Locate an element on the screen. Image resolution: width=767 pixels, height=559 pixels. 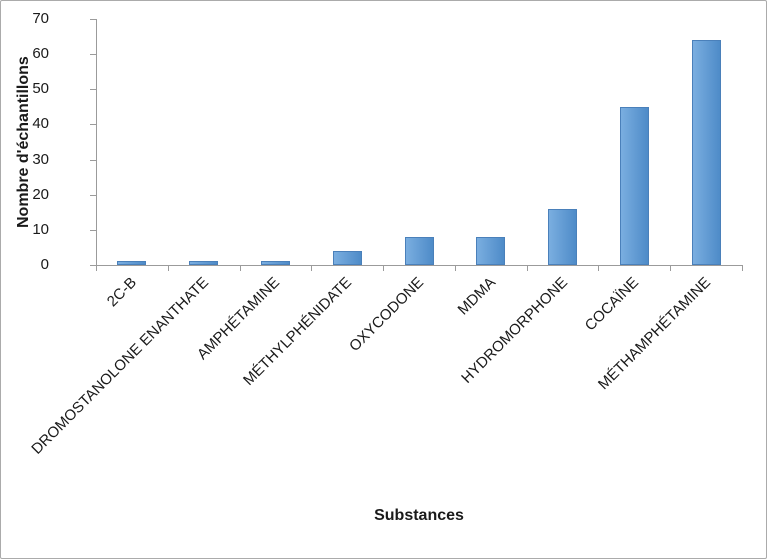
bar-coca-ne is located at coordinates (634, 186).